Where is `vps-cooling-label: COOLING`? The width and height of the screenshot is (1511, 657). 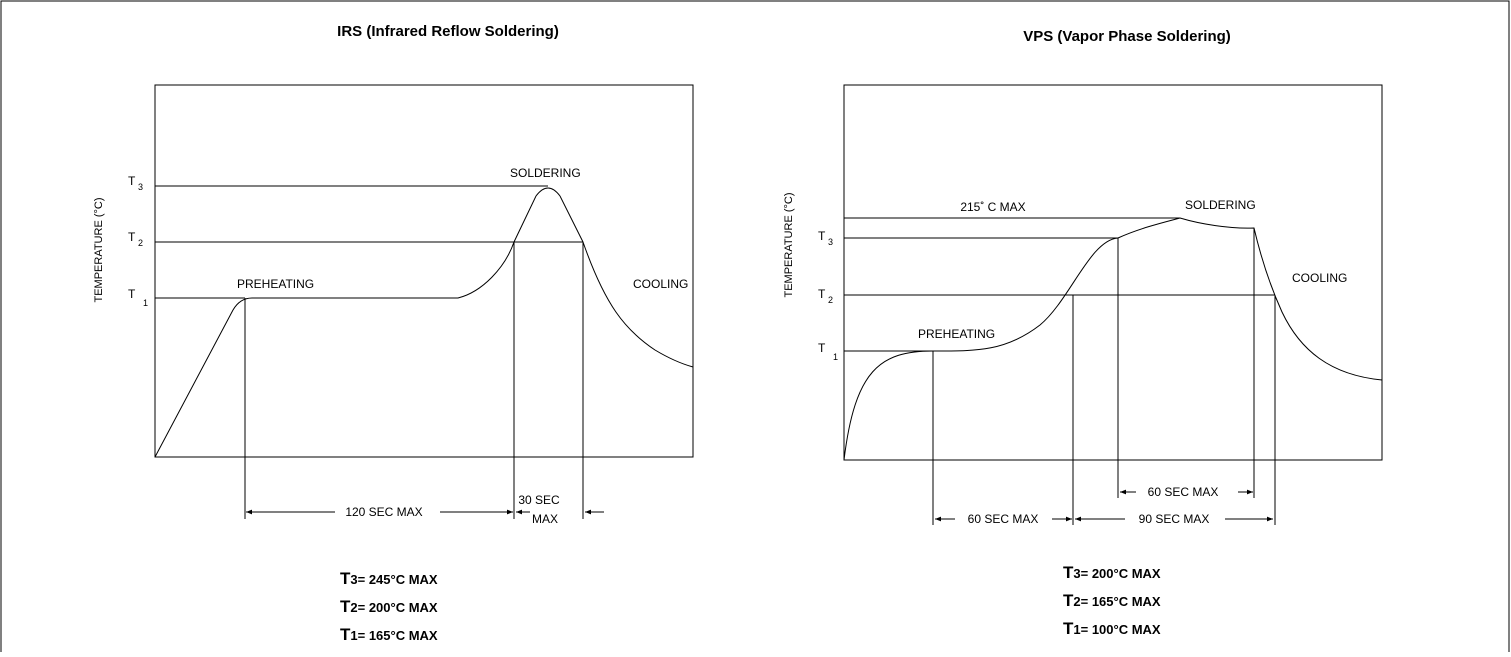
vps-cooling-label: COOLING is located at coordinates (1319, 278).